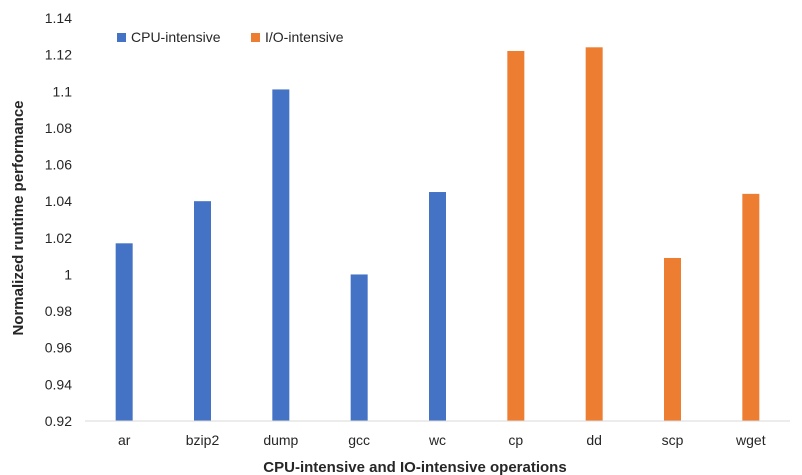 This screenshot has width=802, height=475. Describe the element at coordinates (58, 384) in the screenshot. I see `y-tick-label: 0.94` at that location.